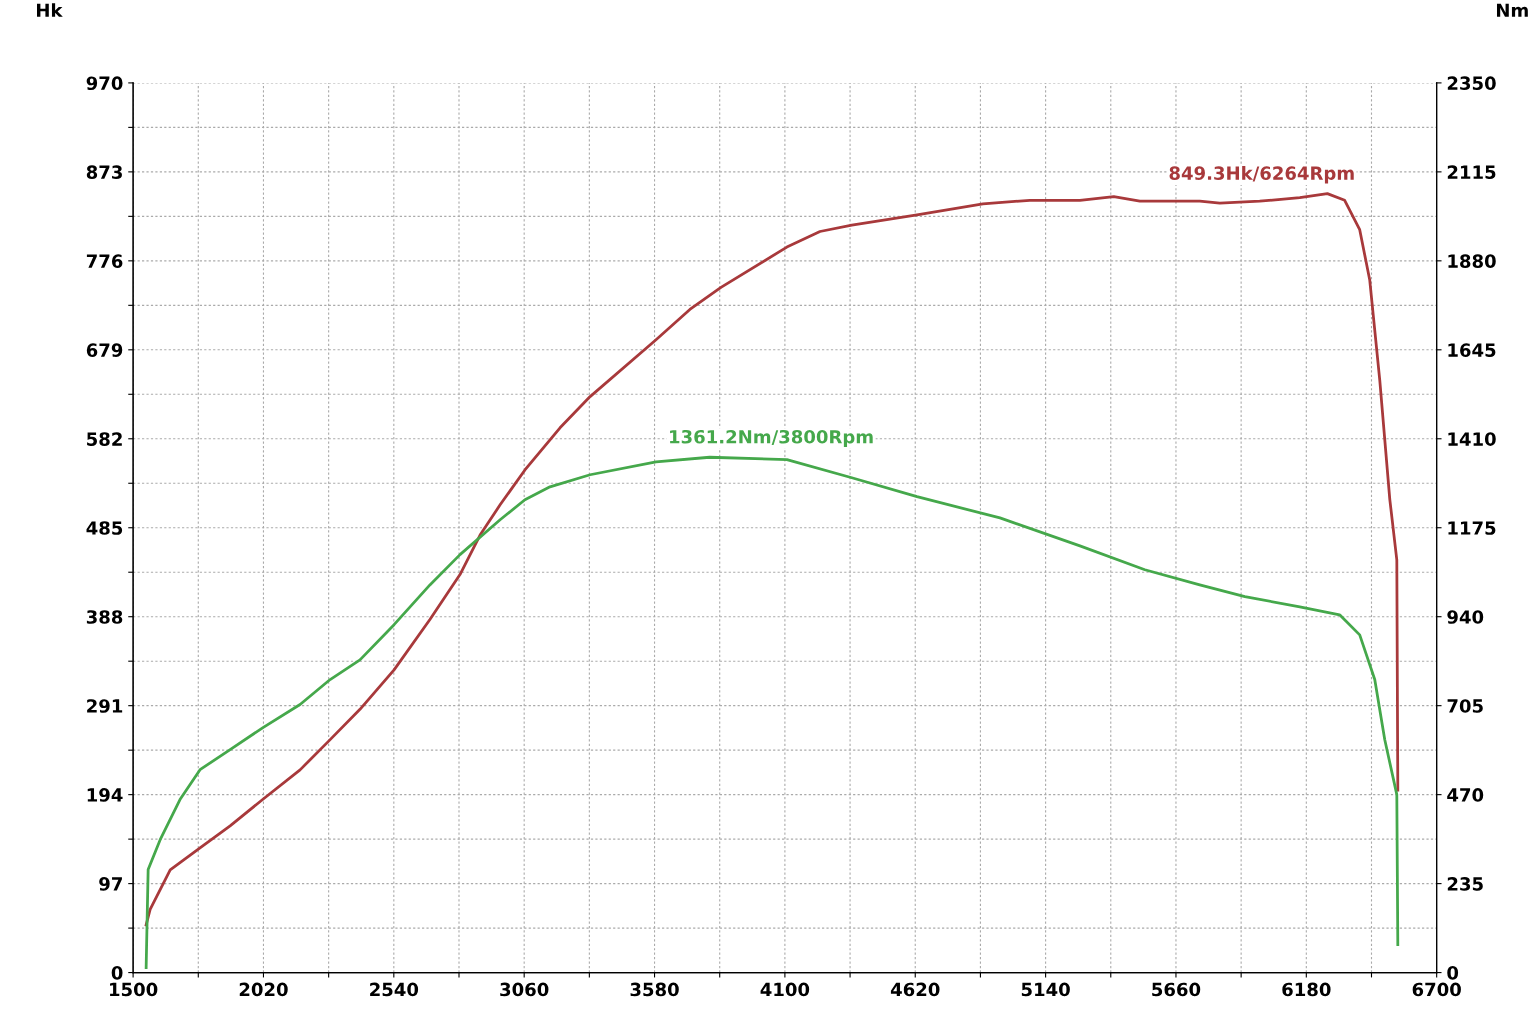 The height and width of the screenshot is (1011, 1530). Describe the element at coordinates (1436, 989) in the screenshot. I see `x-tick-label: 6700` at that location.